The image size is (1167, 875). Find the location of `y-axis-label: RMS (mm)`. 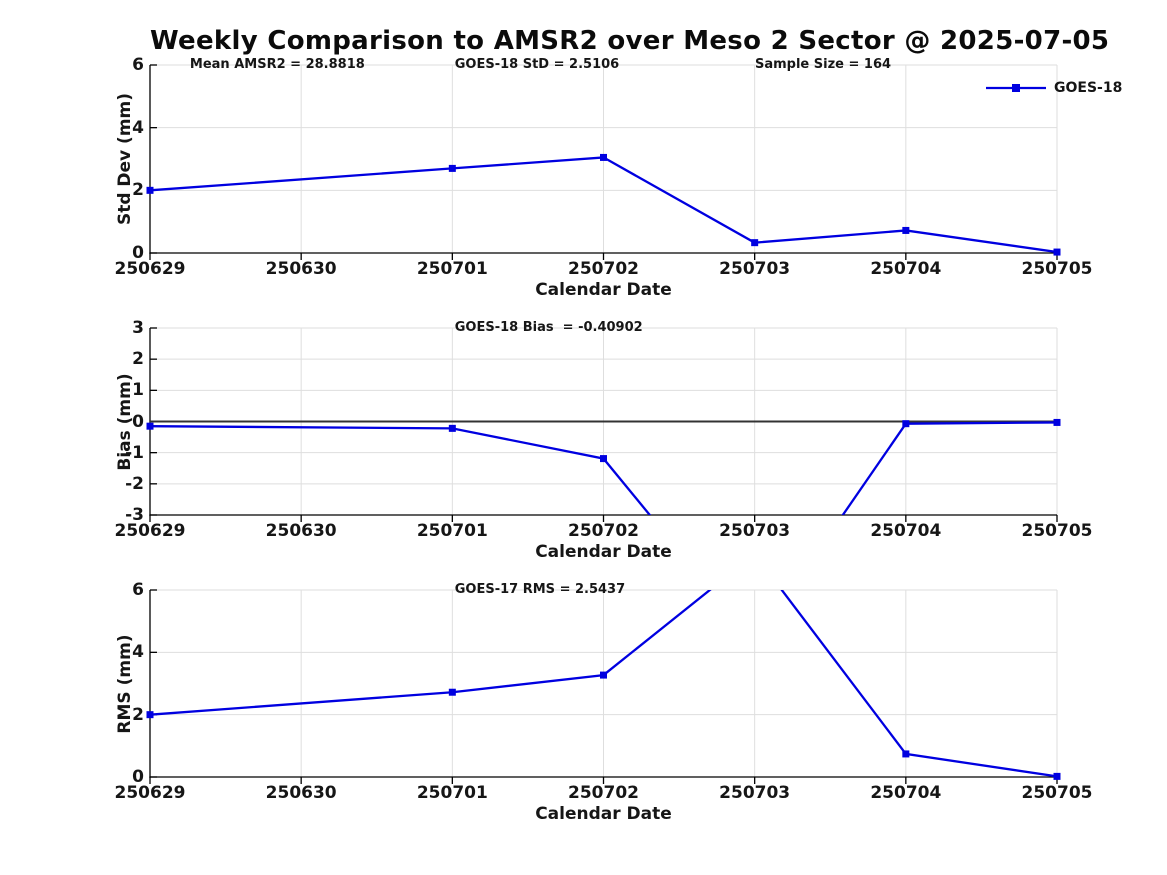

y-axis-label: RMS (mm) is located at coordinates (125, 683).